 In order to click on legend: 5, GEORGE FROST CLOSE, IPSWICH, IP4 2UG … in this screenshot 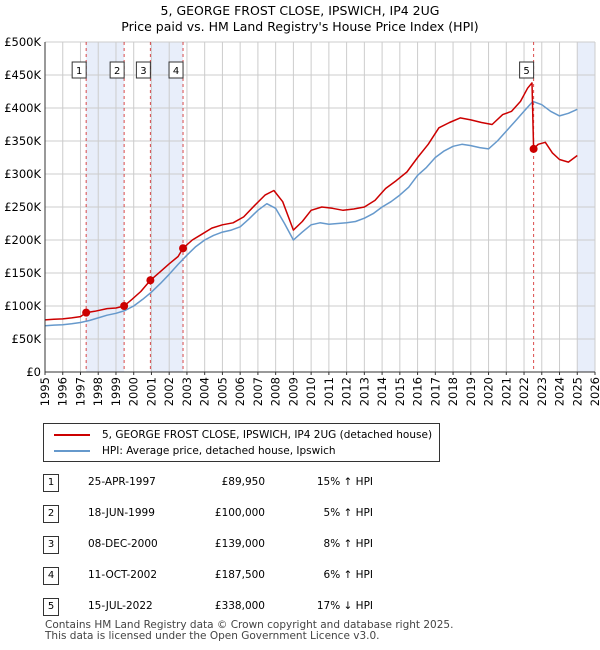, I will do `click(241, 442)`.